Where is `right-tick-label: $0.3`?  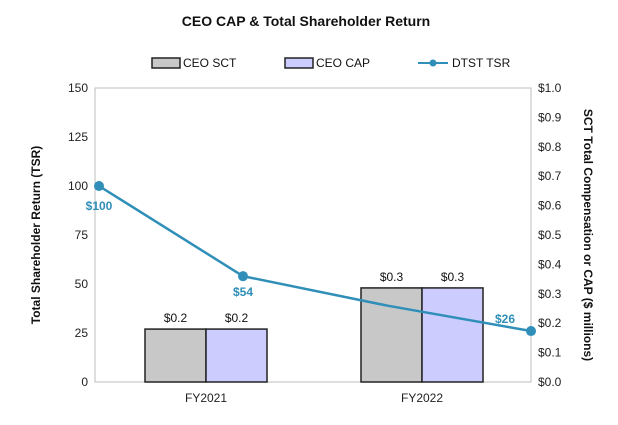
right-tick-label: $0.3 is located at coordinates (550, 294).